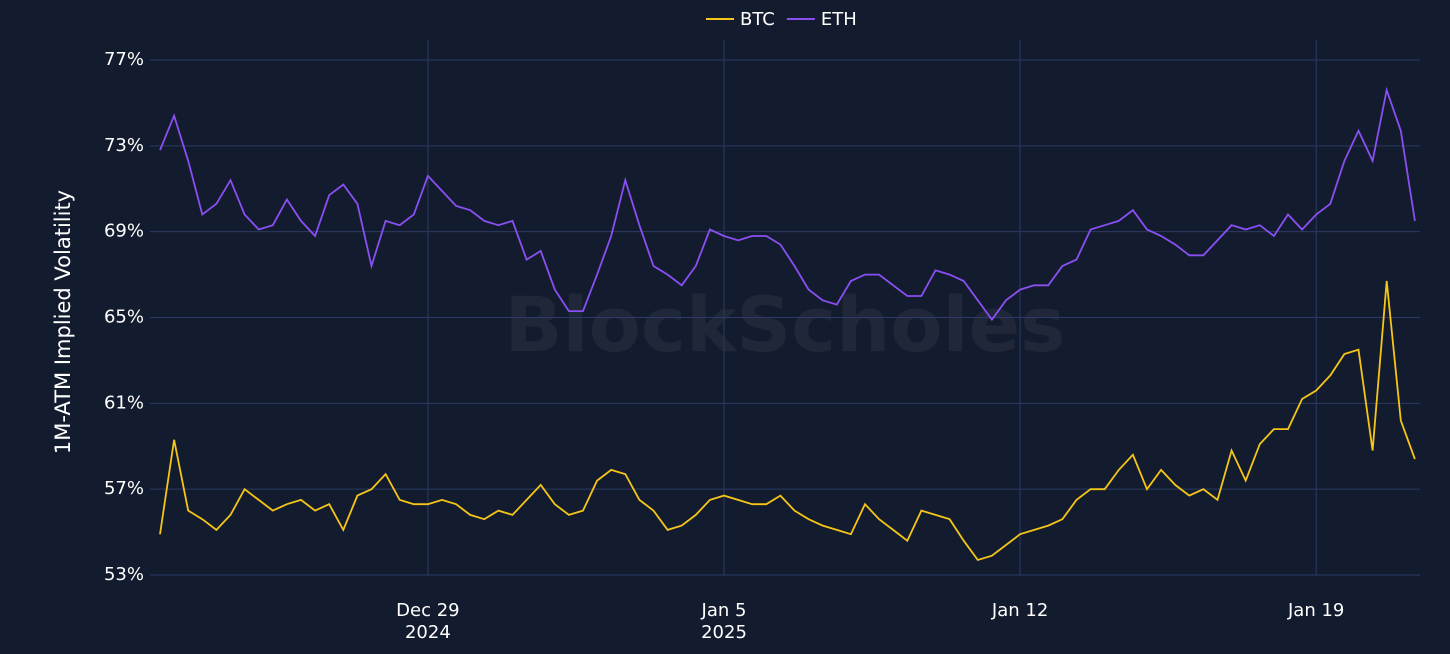 This screenshot has height=654, width=1450. What do you see at coordinates (1316, 610) in the screenshot?
I see `x-tick-label: Jan 19` at bounding box center [1316, 610].